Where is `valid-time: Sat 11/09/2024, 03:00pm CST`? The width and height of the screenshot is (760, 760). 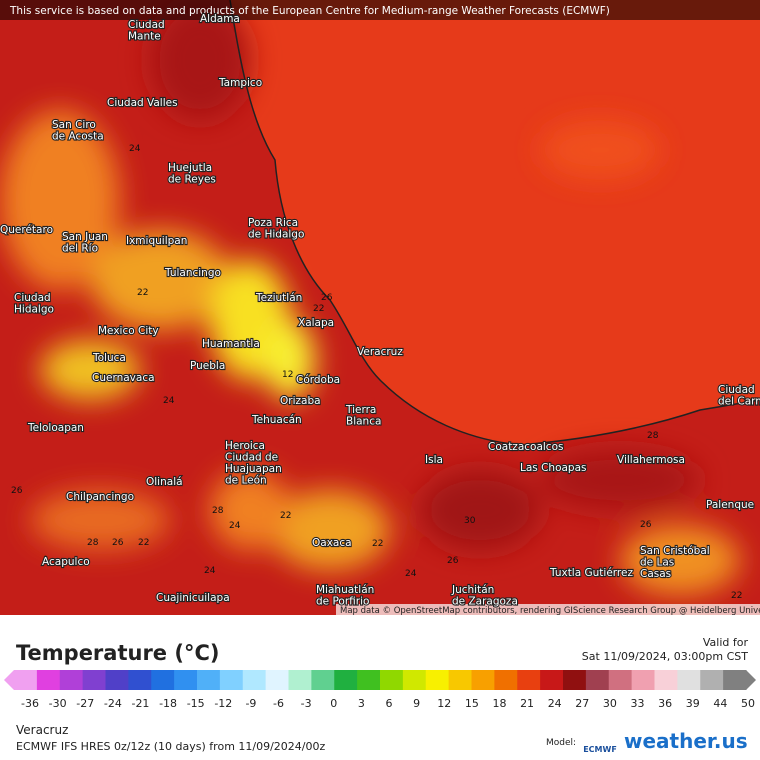 valid-time: Sat 11/09/2024, 03:00pm CST is located at coordinates (665, 656).